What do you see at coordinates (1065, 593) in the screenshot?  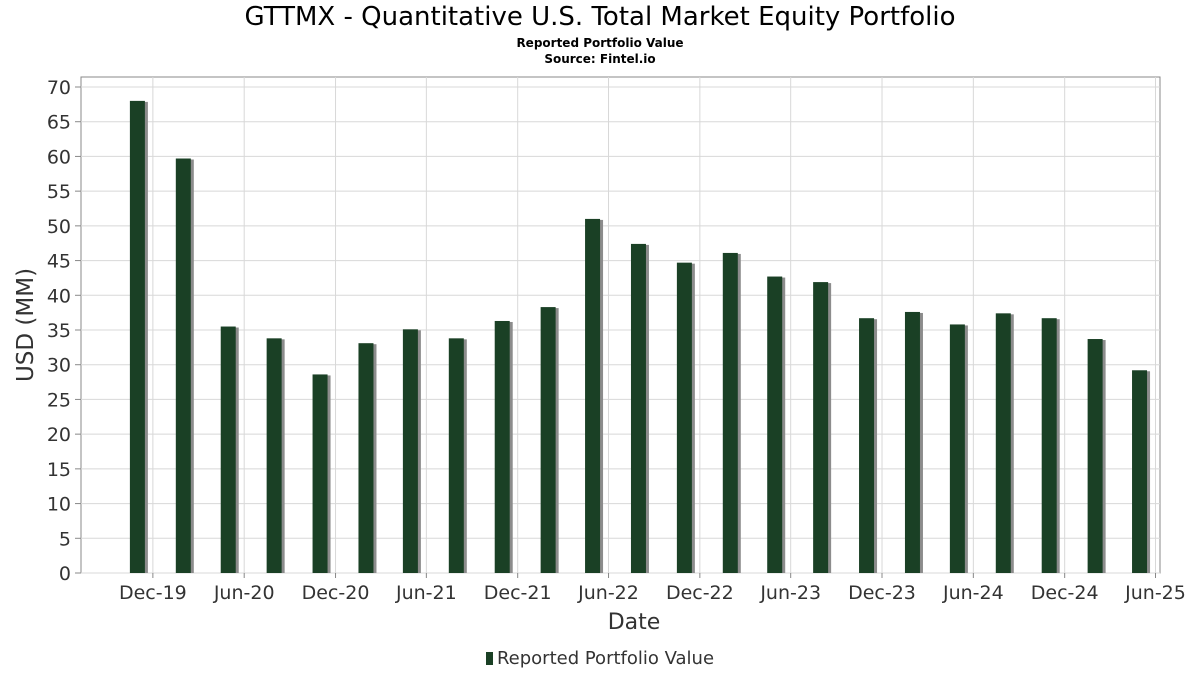 I see `x-tick-label: Dec-24` at bounding box center [1065, 593].